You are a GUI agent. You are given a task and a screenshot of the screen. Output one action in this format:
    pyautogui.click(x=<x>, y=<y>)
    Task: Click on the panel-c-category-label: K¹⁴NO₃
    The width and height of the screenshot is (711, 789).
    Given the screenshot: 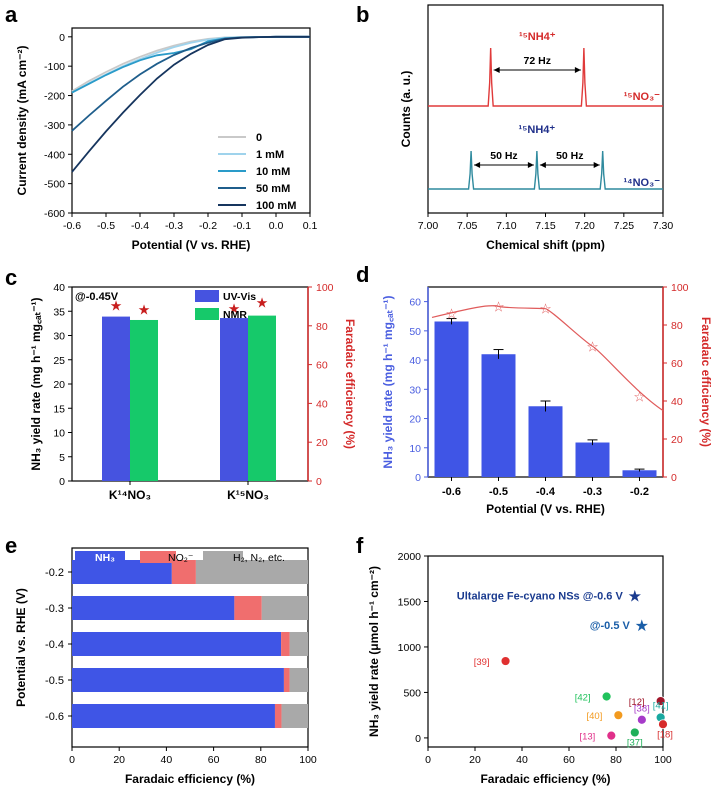 What is the action you would take?
    pyautogui.click(x=130, y=495)
    